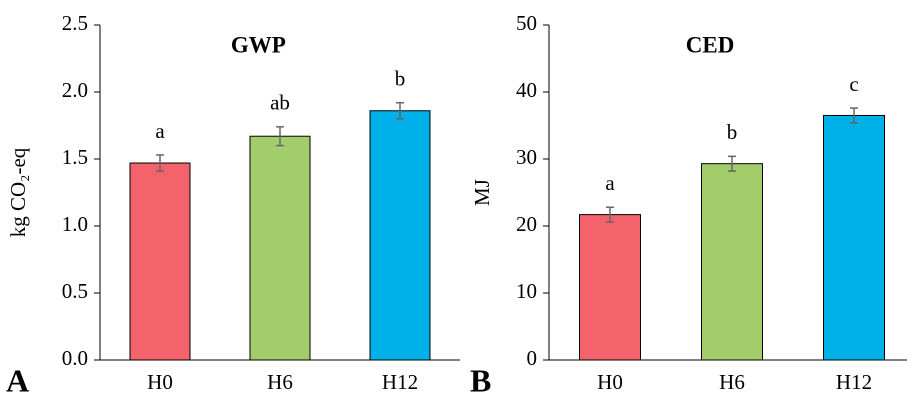  What do you see at coordinates (75, 157) in the screenshot?
I see `y-tick-label: 1.5` at bounding box center [75, 157].